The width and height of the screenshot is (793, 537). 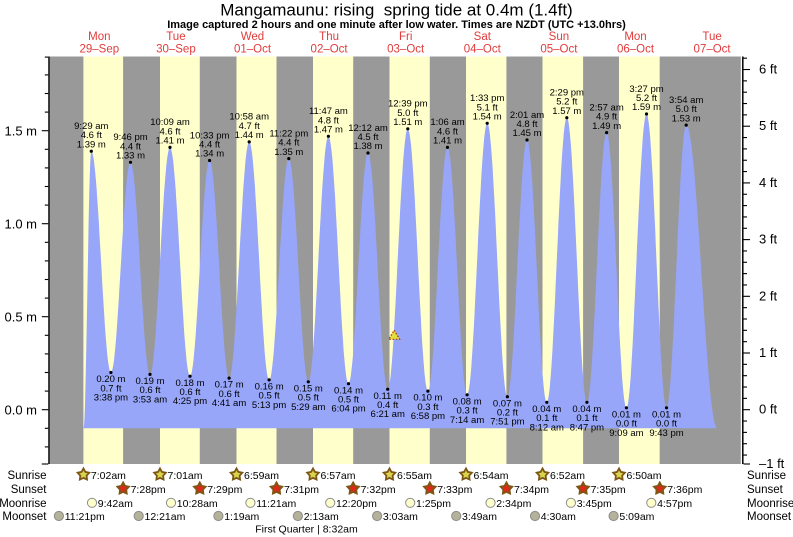 I want to click on svg-text: 2:29 pm, so click(x=567, y=93).